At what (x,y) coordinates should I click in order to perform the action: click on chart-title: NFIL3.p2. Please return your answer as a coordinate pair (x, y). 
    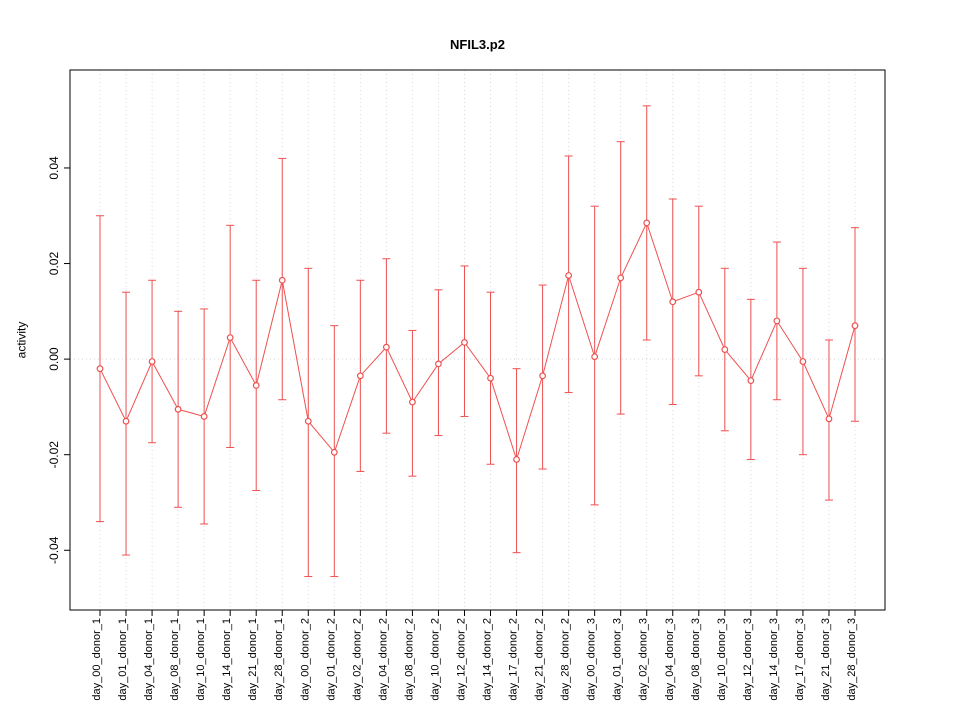
    Looking at the image, I should click on (477, 44).